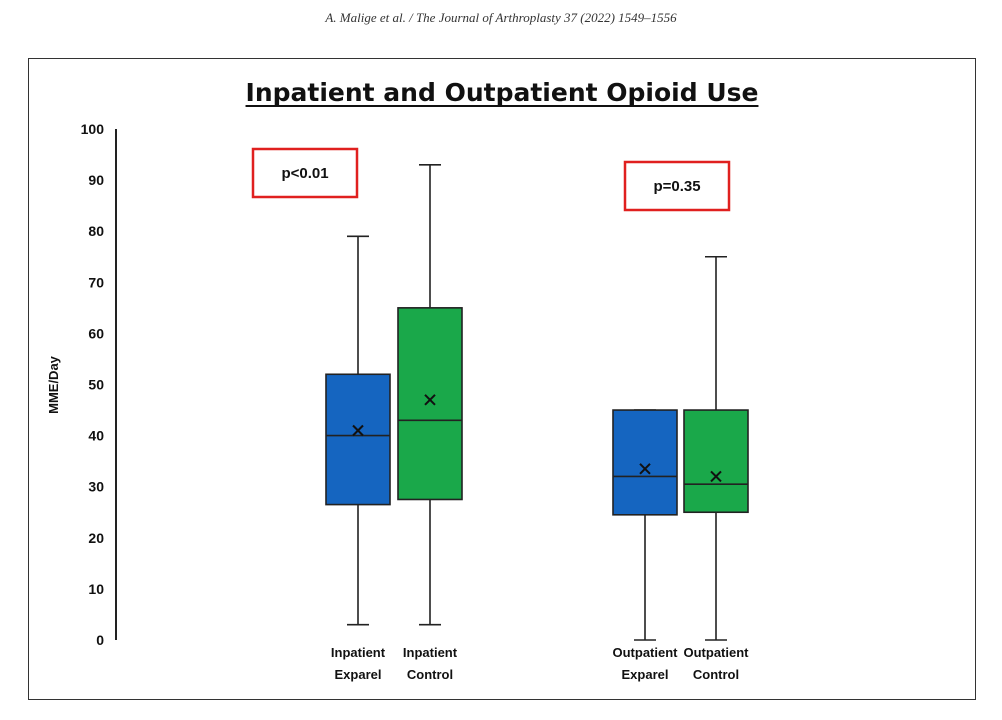 This screenshot has width=1002, height=720. What do you see at coordinates (96, 282) in the screenshot?
I see `y-tick-label: 70` at bounding box center [96, 282].